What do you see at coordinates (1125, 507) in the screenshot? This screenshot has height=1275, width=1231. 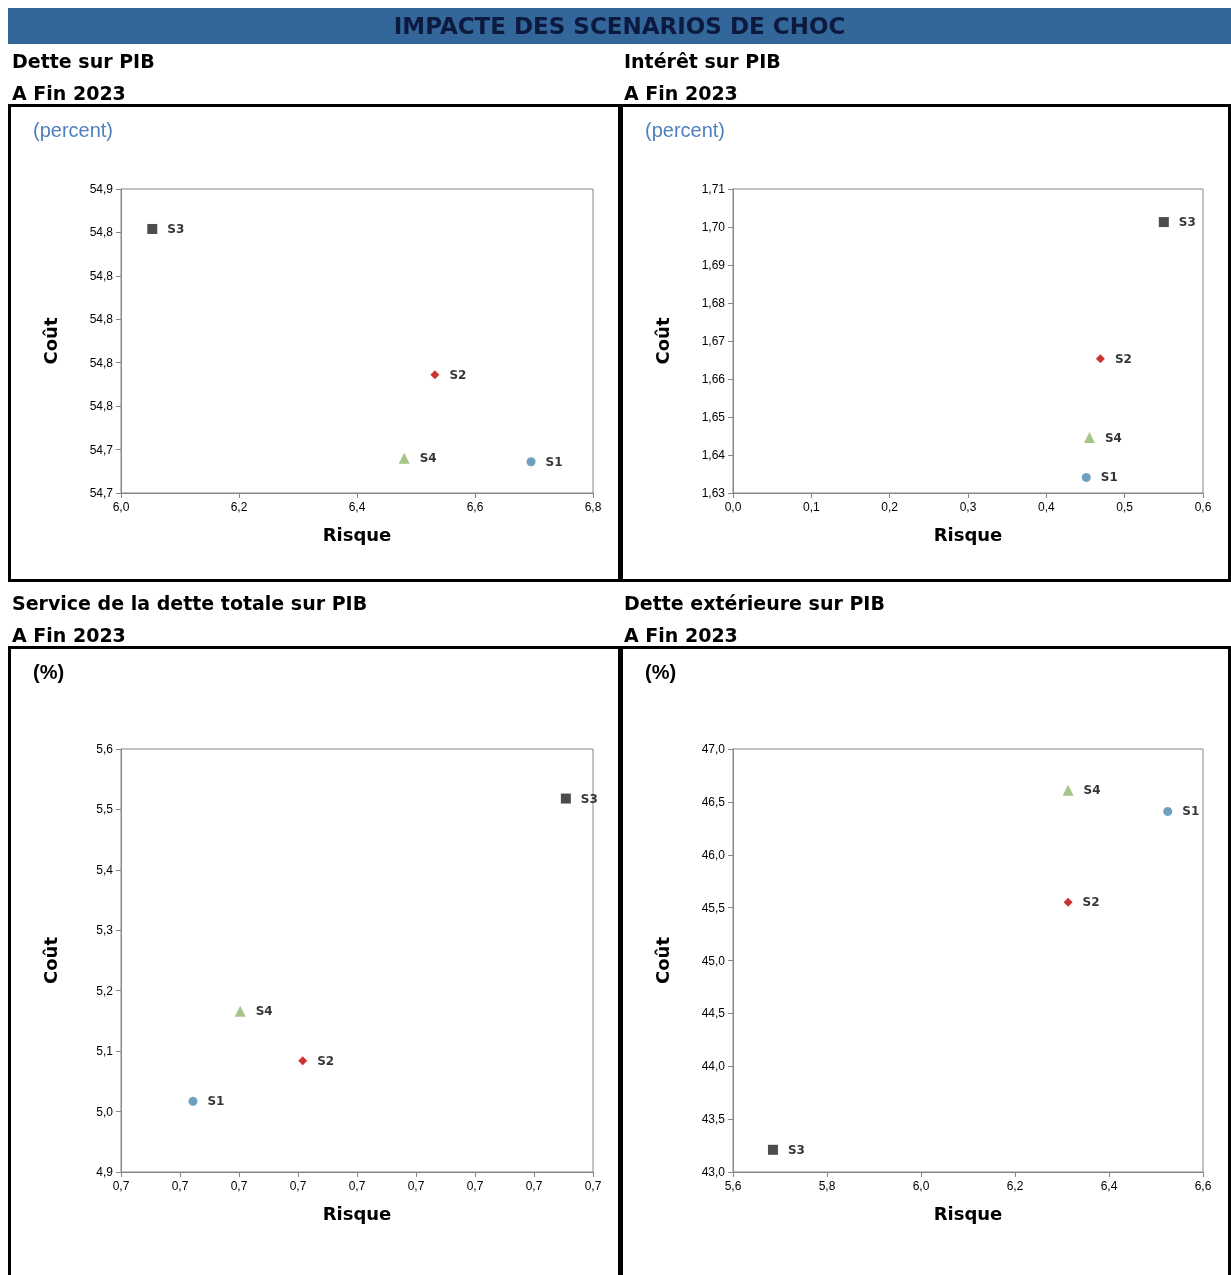 I see `x-tick-label: 0,5` at bounding box center [1125, 507].